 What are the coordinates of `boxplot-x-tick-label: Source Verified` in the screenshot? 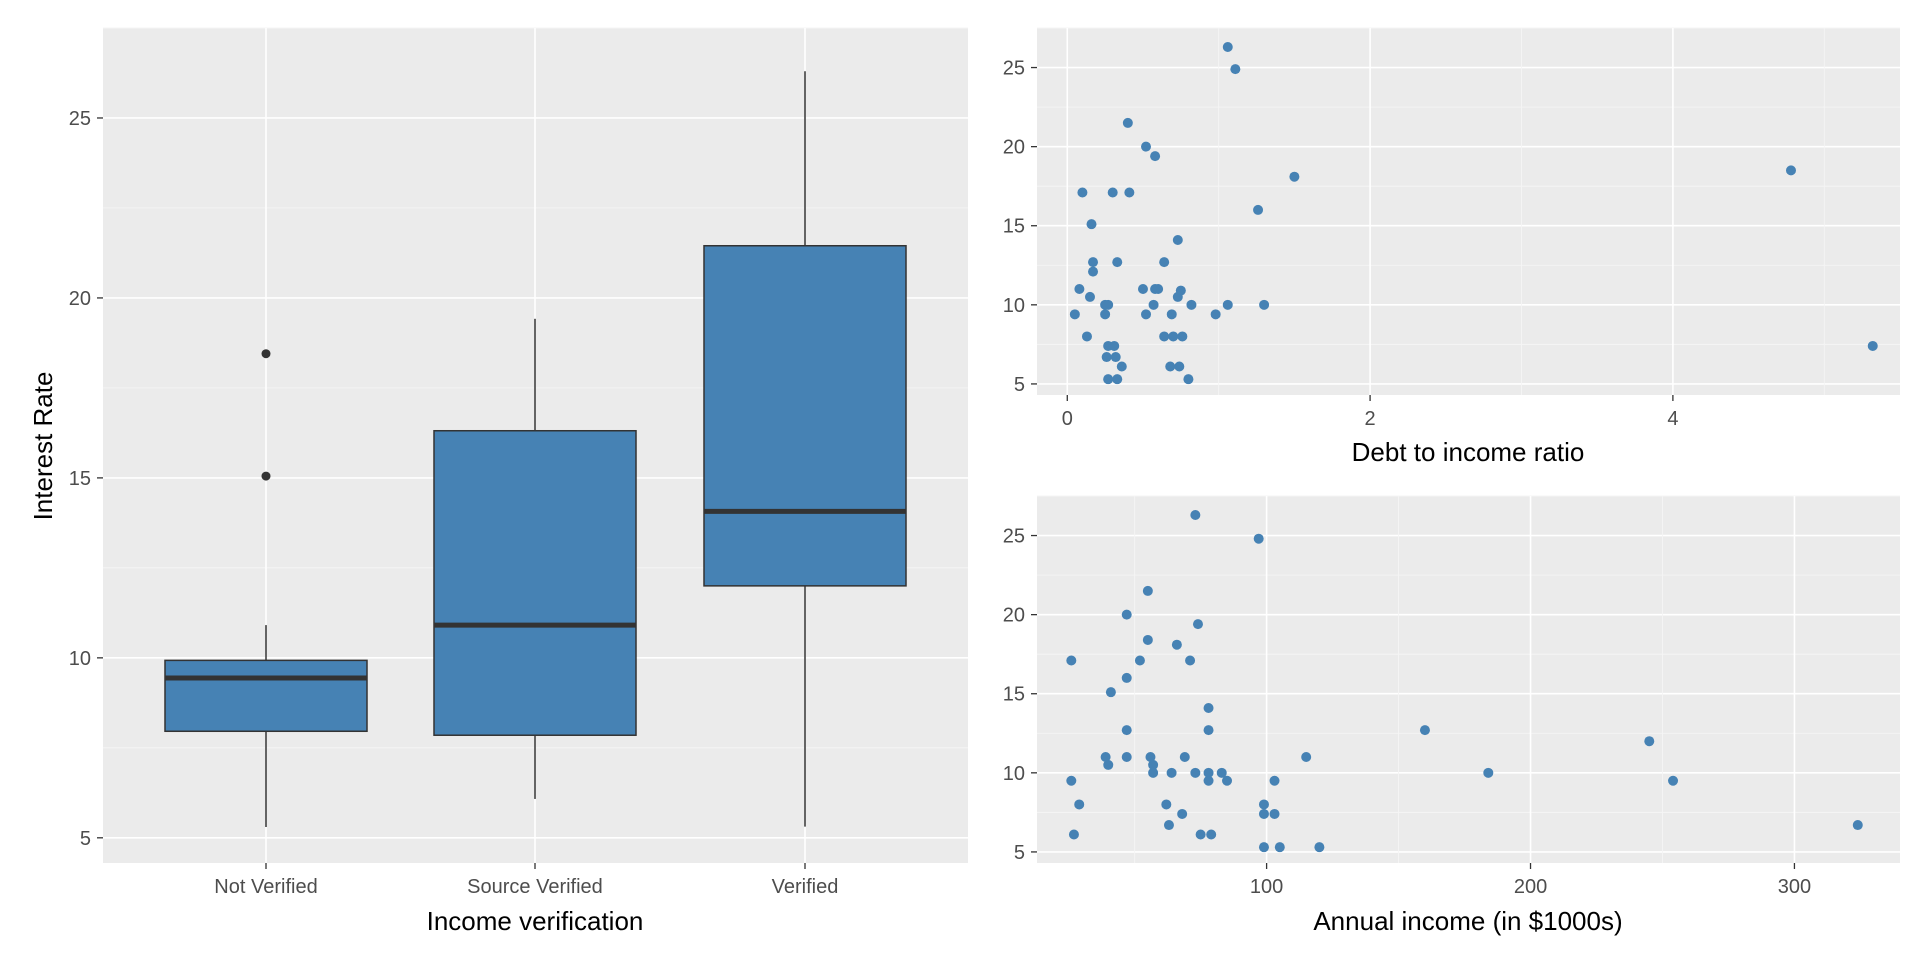 It's located at (535, 887).